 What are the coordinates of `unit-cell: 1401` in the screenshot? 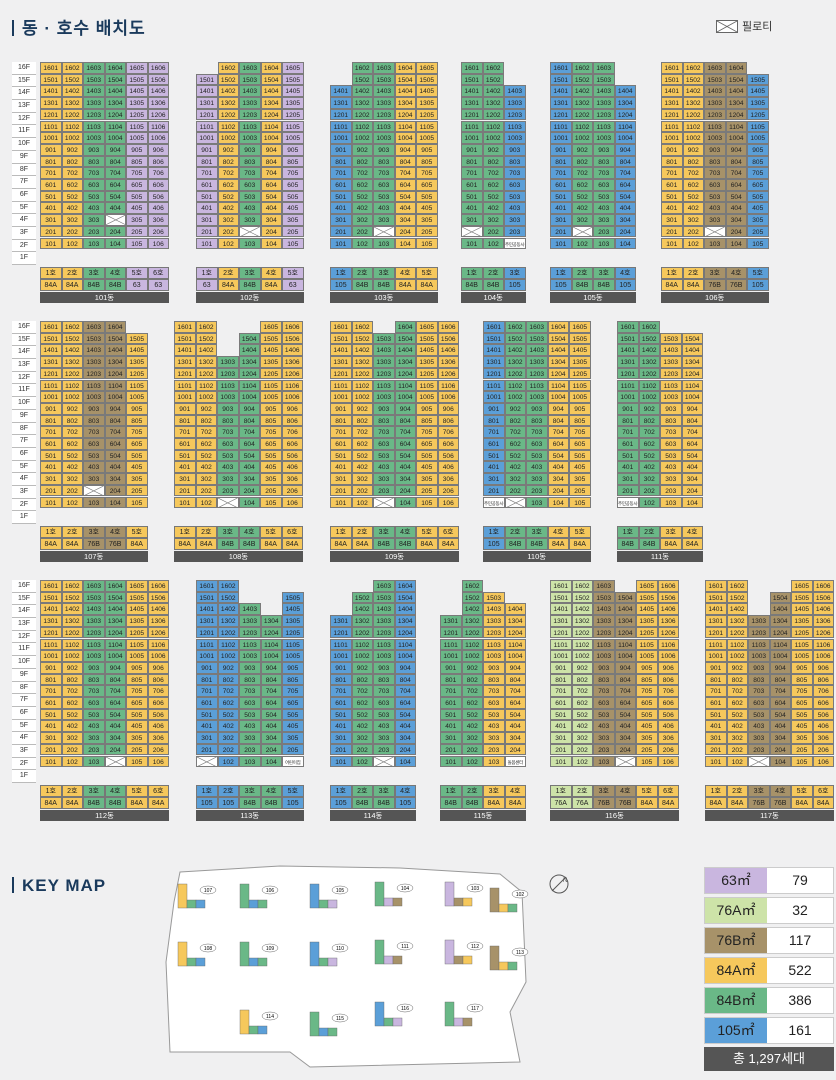 It's located at (672, 91).